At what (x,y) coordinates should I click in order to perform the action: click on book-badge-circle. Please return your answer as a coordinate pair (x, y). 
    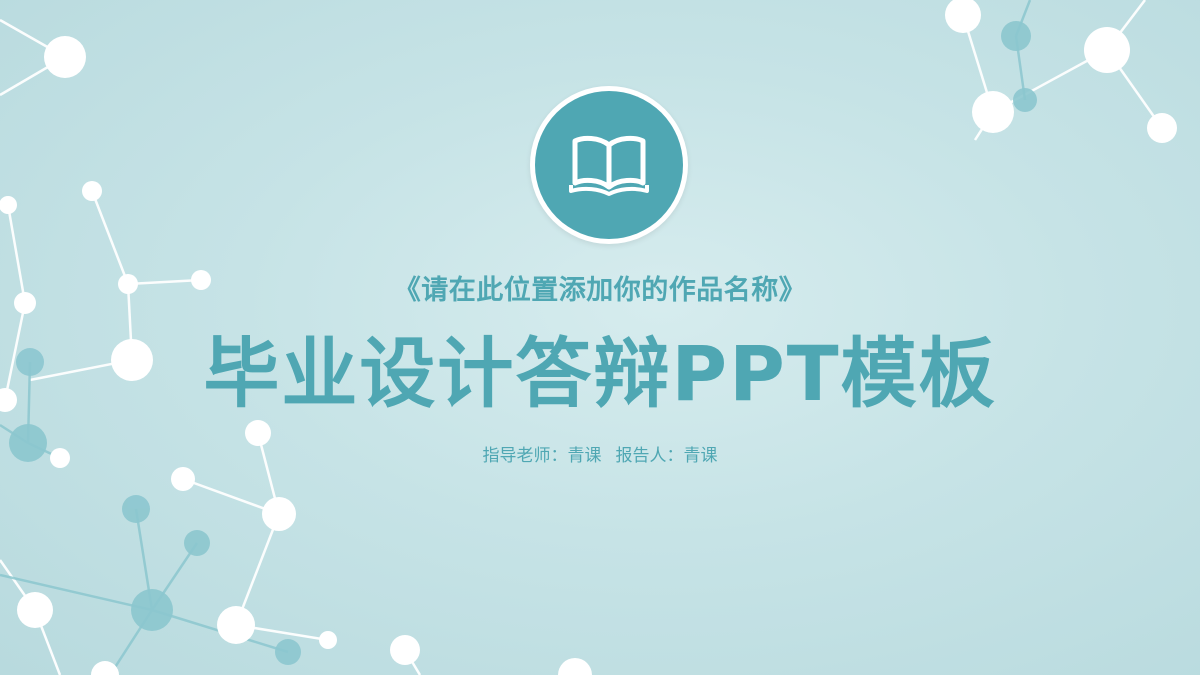
    Looking at the image, I should click on (609, 165).